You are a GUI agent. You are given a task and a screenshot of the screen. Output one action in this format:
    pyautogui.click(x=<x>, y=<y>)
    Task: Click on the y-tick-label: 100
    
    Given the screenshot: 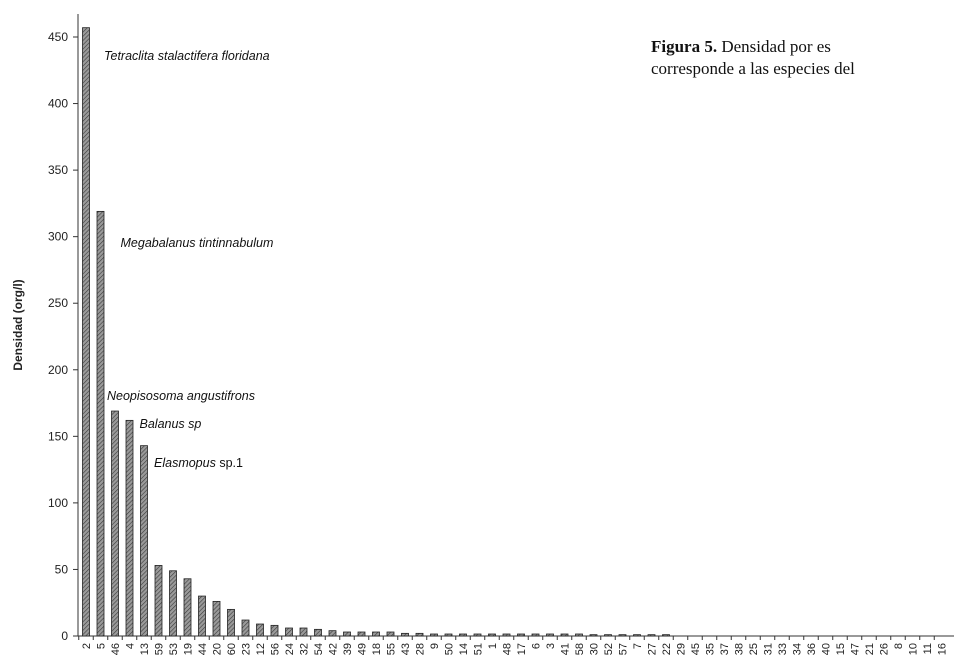 What is the action you would take?
    pyautogui.click(x=58, y=503)
    